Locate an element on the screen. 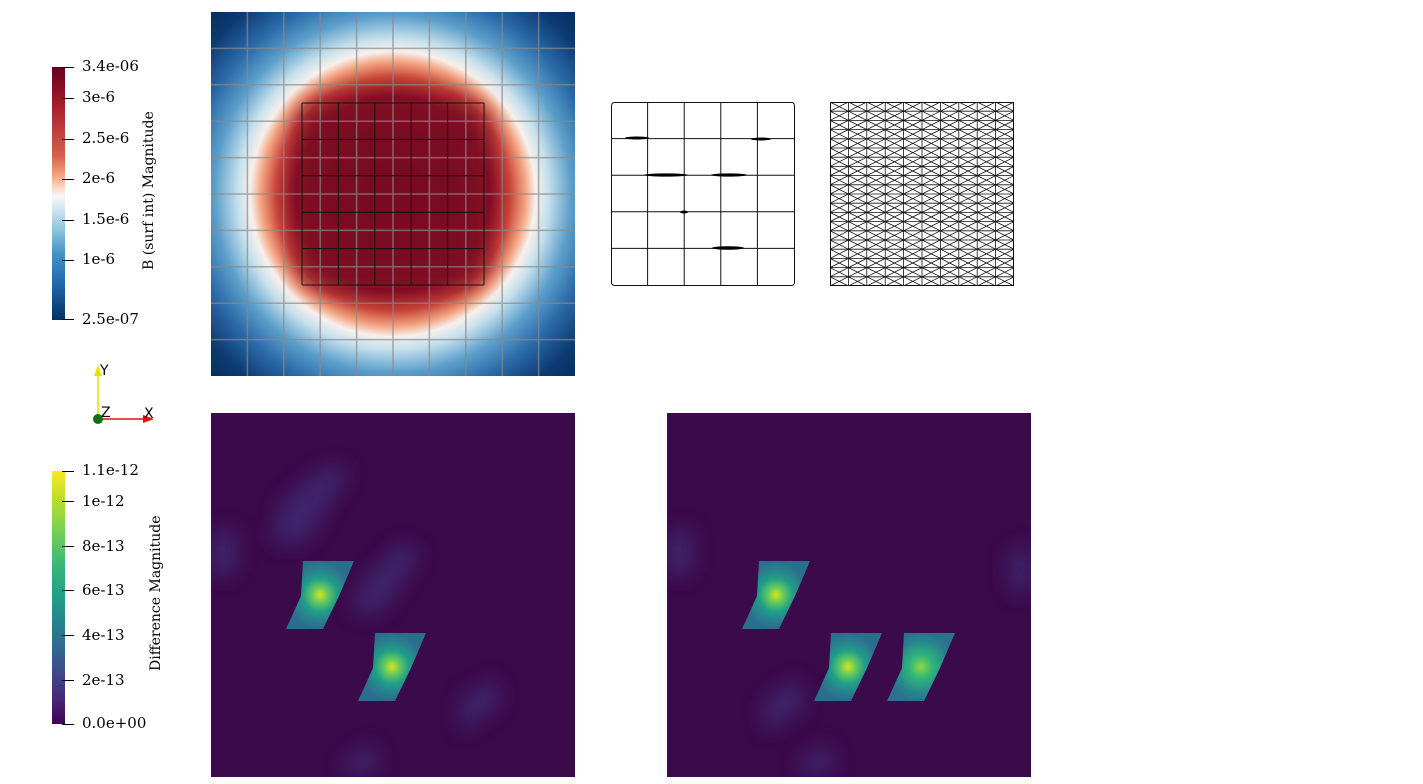  b-magnitude-title: B (surf int) Magnitude is located at coordinates (149, 190).